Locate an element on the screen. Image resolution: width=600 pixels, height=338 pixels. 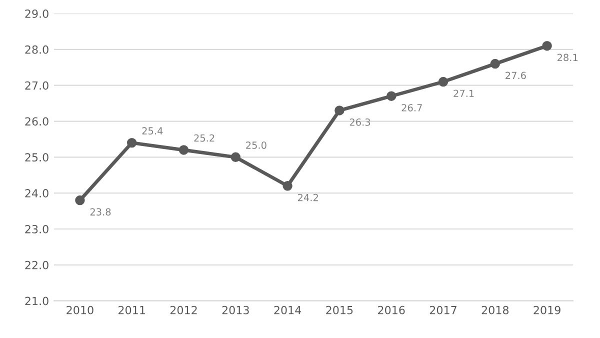
data-label: 28.1 is located at coordinates (567, 58).